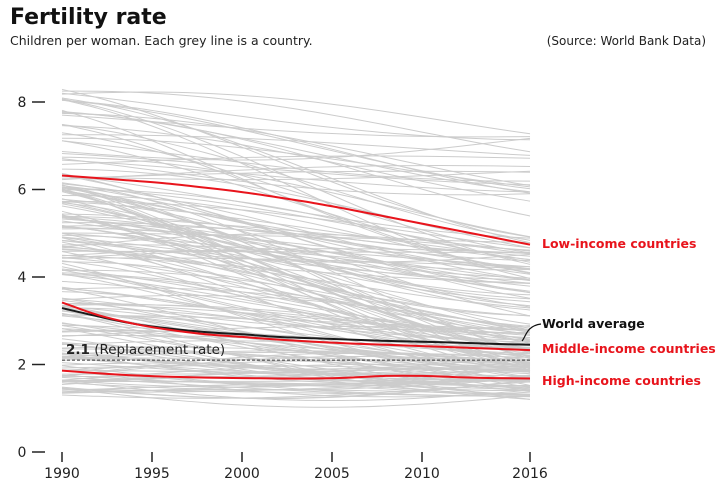 The width and height of the screenshot is (720, 492). I want to click on series-label-world-average: World average, so click(593, 323).